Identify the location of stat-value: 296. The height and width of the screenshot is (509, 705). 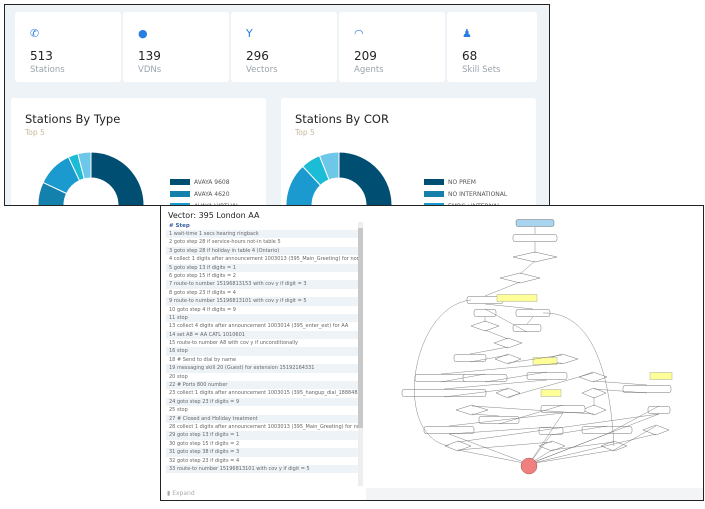
(257, 56).